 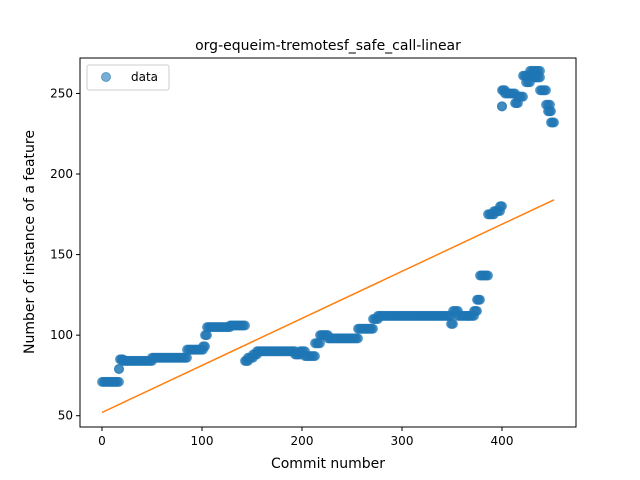 I want to click on x-tick-label-0: 0, so click(x=102, y=441).